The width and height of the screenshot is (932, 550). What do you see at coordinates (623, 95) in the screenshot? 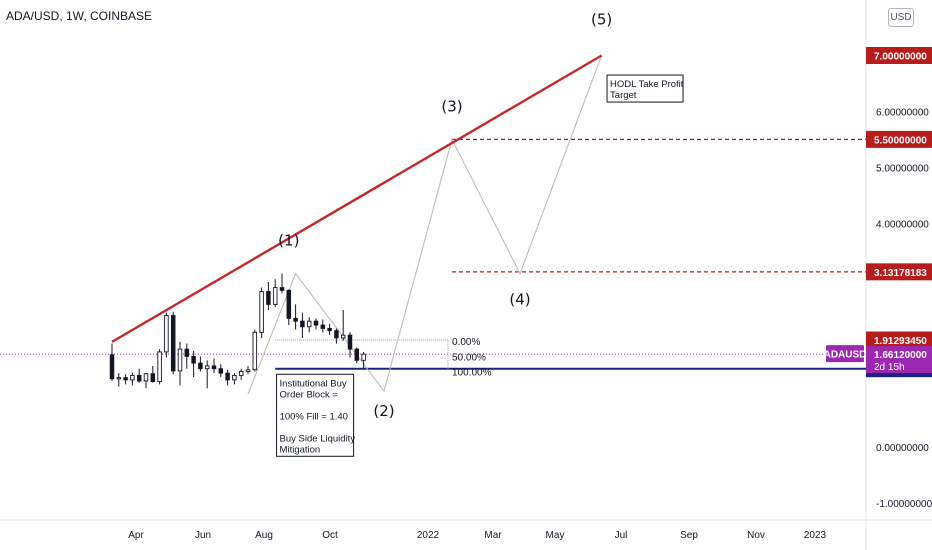
I see `annotation-text: Target` at bounding box center [623, 95].